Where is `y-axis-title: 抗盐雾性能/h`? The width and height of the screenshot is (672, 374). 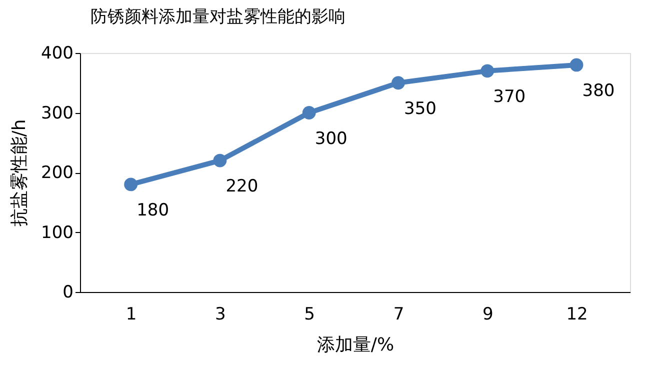
y-axis-title: 抗盐雾性能/h is located at coordinates (19, 173).